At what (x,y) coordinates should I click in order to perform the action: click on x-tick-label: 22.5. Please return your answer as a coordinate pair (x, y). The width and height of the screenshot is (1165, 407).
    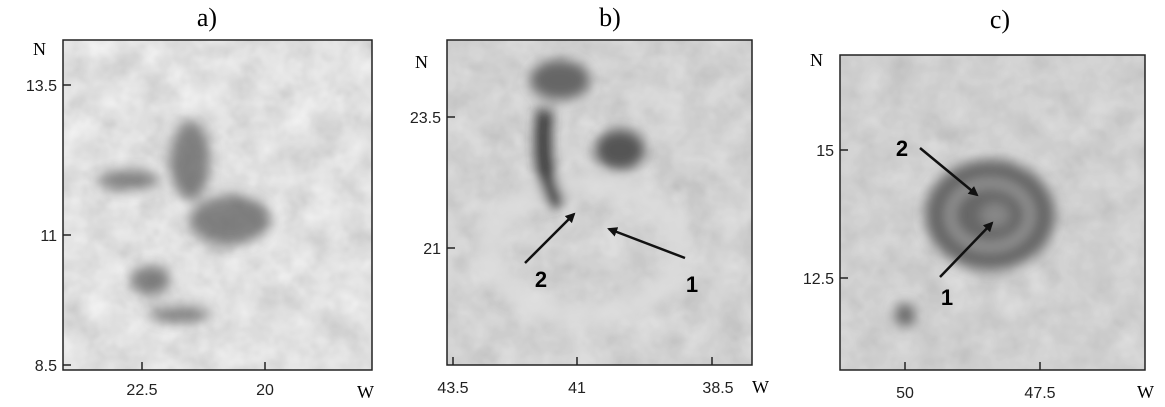
    Looking at the image, I should click on (141, 390).